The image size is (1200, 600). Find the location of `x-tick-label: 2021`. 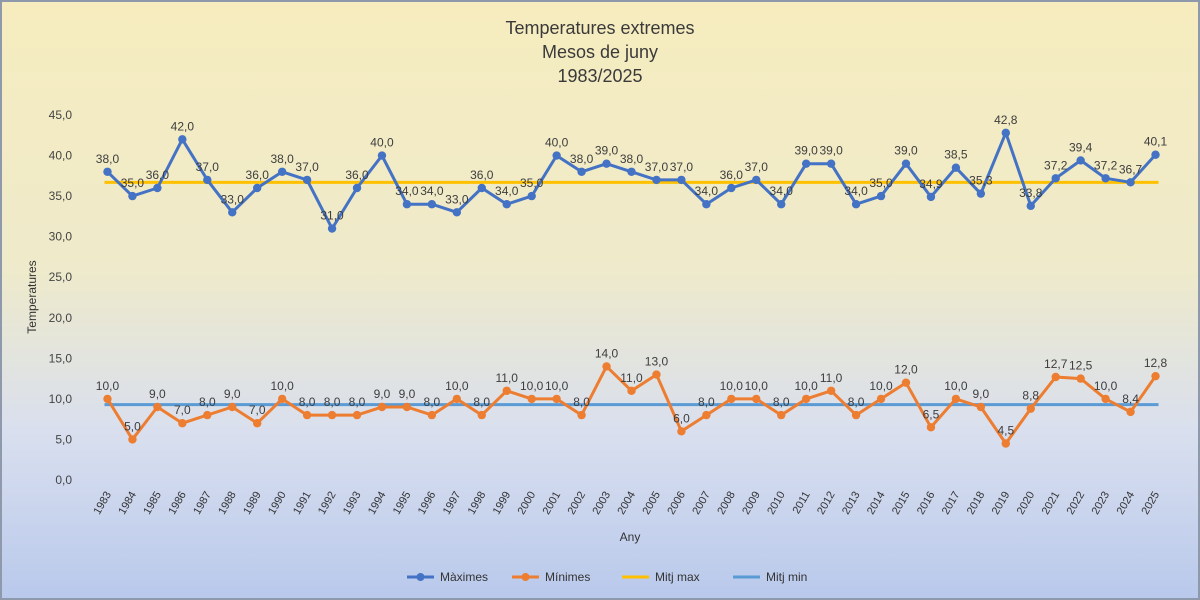

x-tick-label: 2021 is located at coordinates (1051, 503).